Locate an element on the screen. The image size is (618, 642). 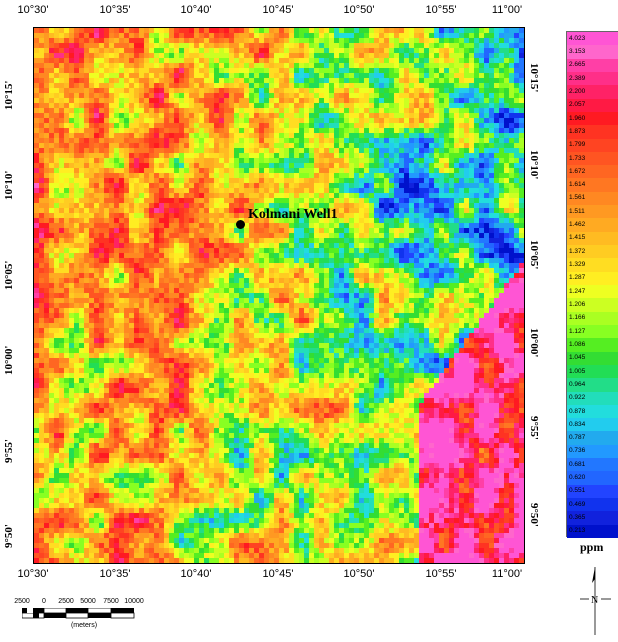
north-label: N is located at coordinates (594, 600).